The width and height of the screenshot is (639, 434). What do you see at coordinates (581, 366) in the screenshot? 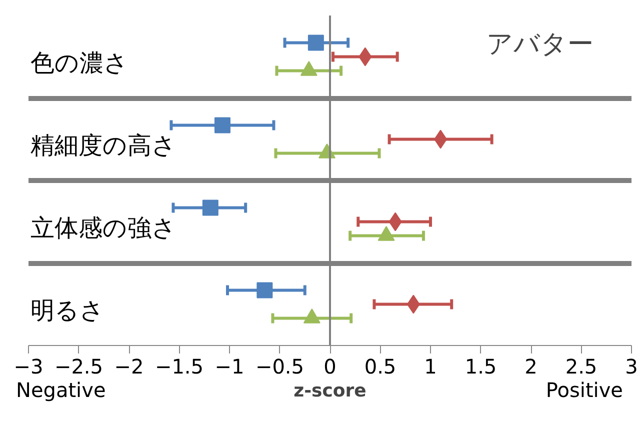
I see `x-tick-label: 2.5` at bounding box center [581, 366].